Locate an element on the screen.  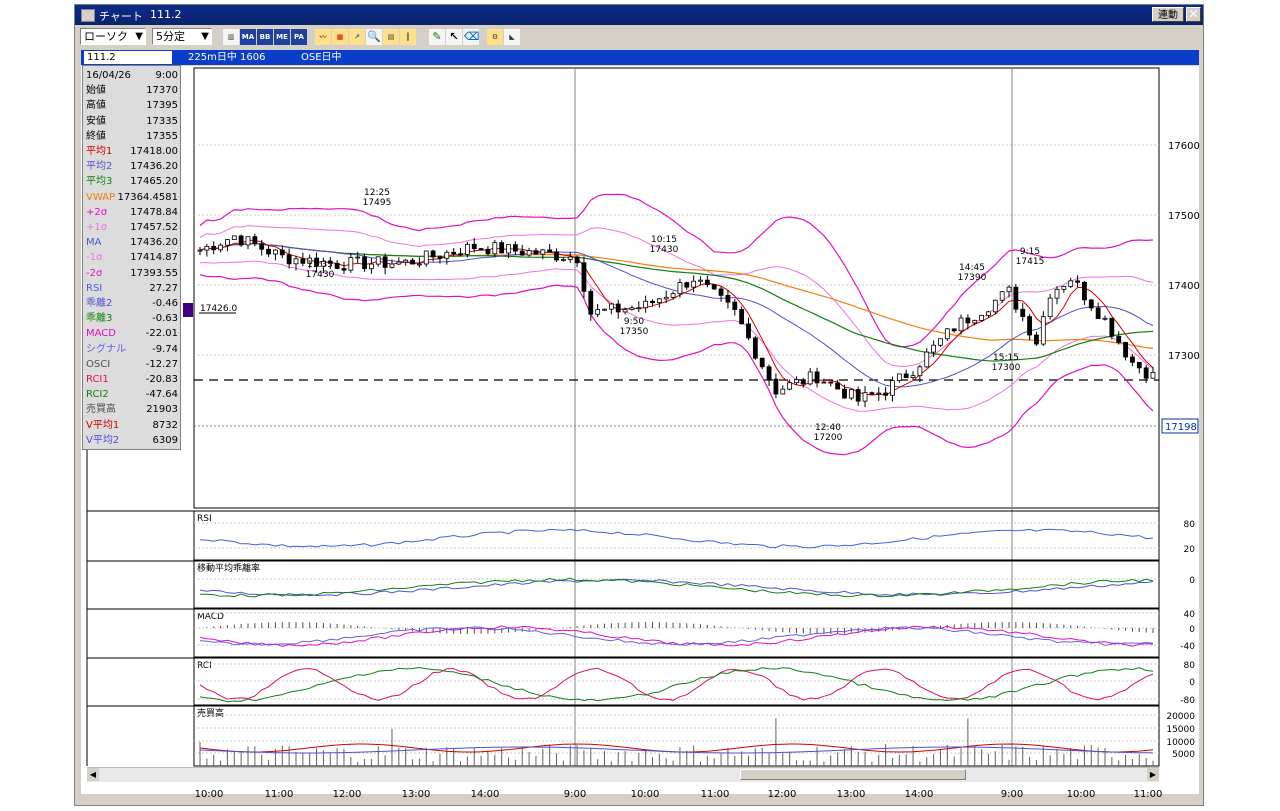
data-label: 終値 is located at coordinates (96, 136).